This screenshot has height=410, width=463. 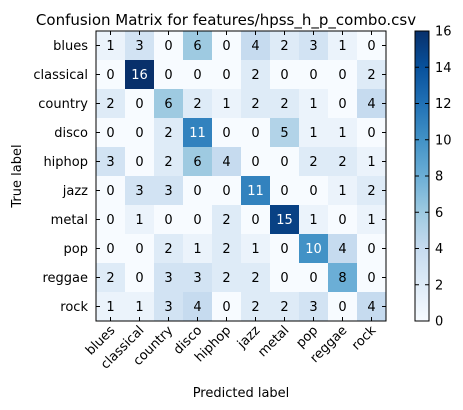 I want to click on y-tick-label: jazz, so click(x=75, y=191).